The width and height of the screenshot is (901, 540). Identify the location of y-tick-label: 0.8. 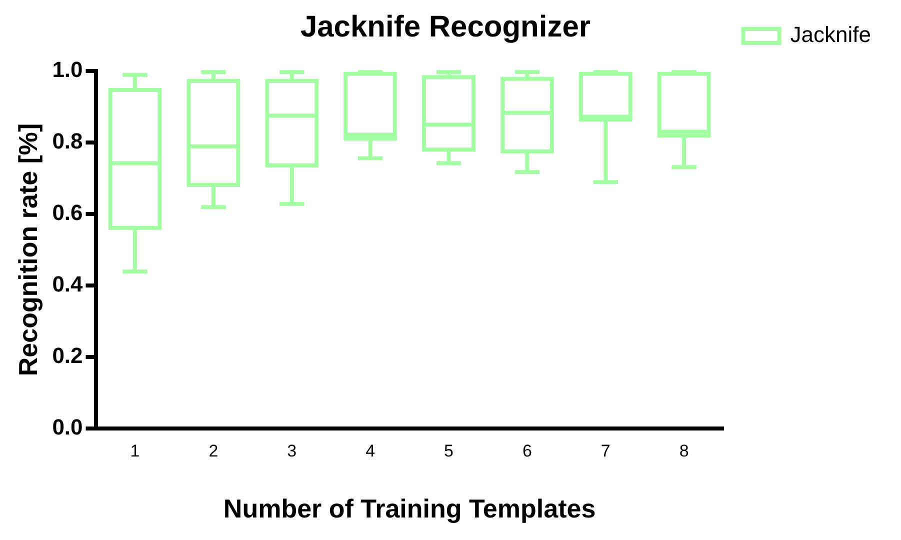
(67, 141).